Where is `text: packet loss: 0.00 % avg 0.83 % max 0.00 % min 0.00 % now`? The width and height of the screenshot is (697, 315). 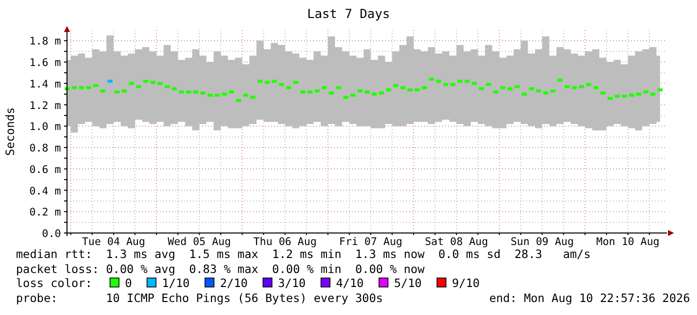
text: packet loss: 0.00 % avg 0.83 % max 0.00 % min 0.00 % now is located at coordinates (220, 269).